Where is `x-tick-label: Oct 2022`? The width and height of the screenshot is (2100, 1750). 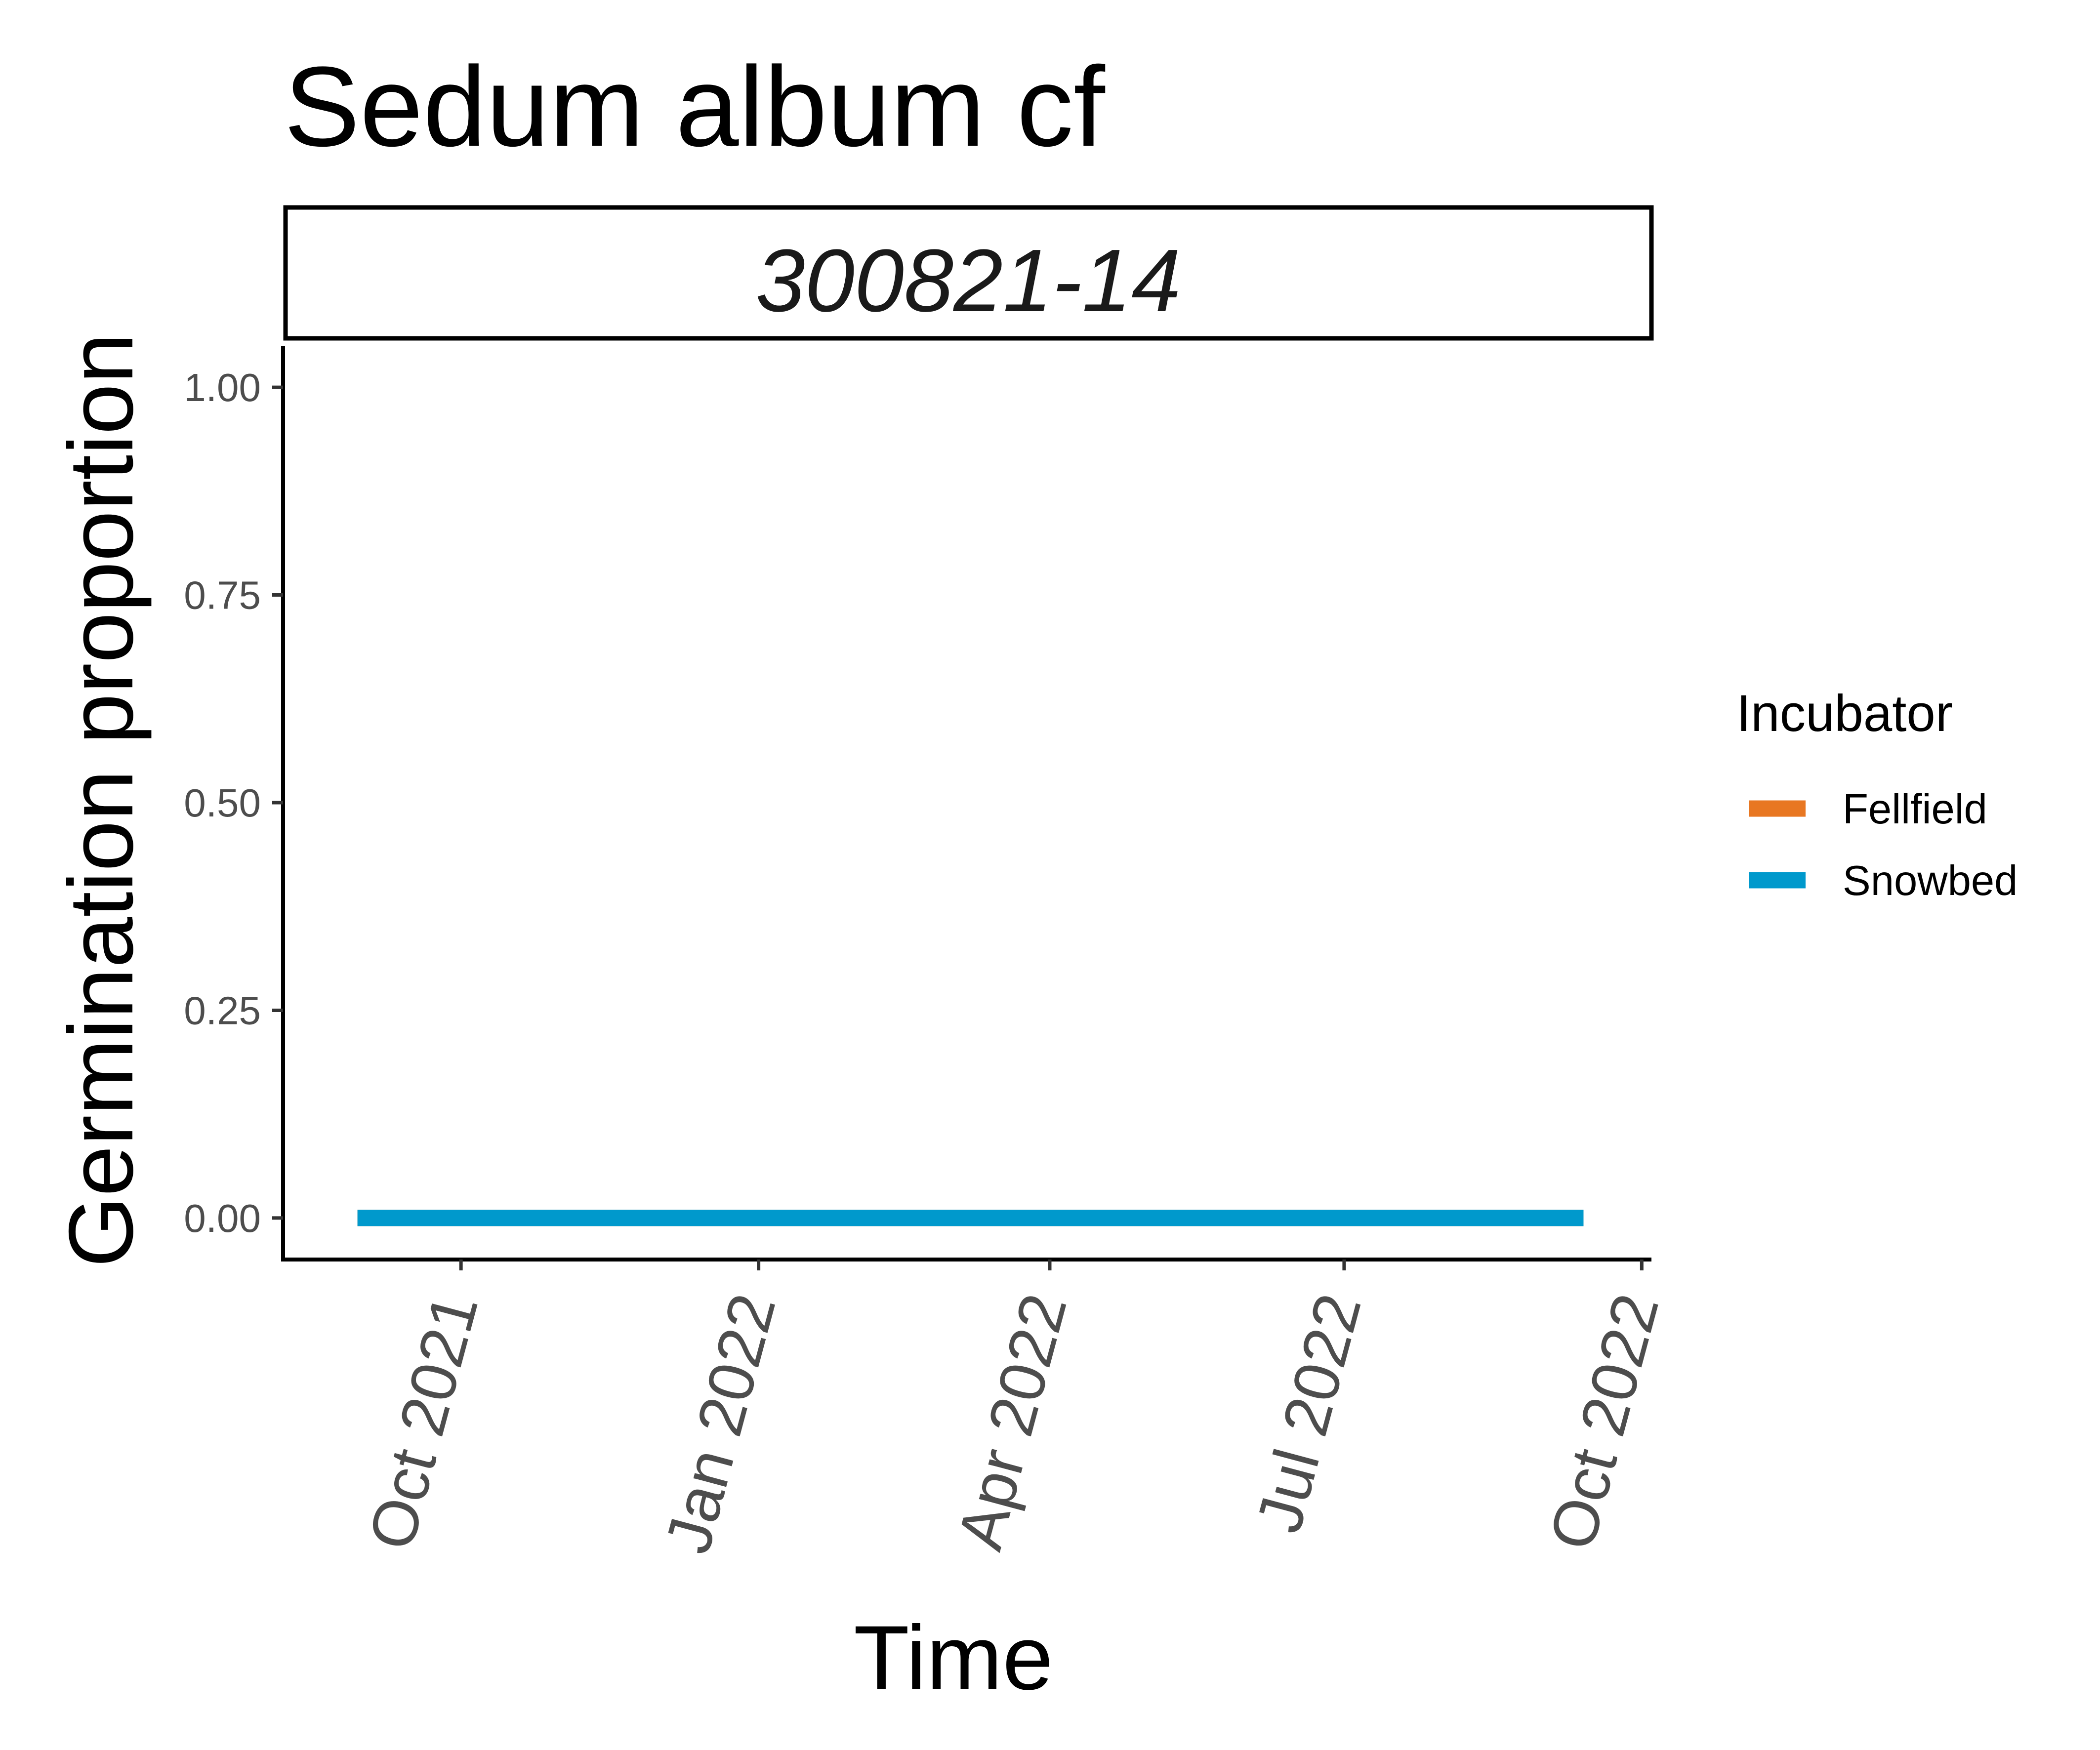 x-tick-label: Oct 2022 is located at coordinates (1604, 1421).